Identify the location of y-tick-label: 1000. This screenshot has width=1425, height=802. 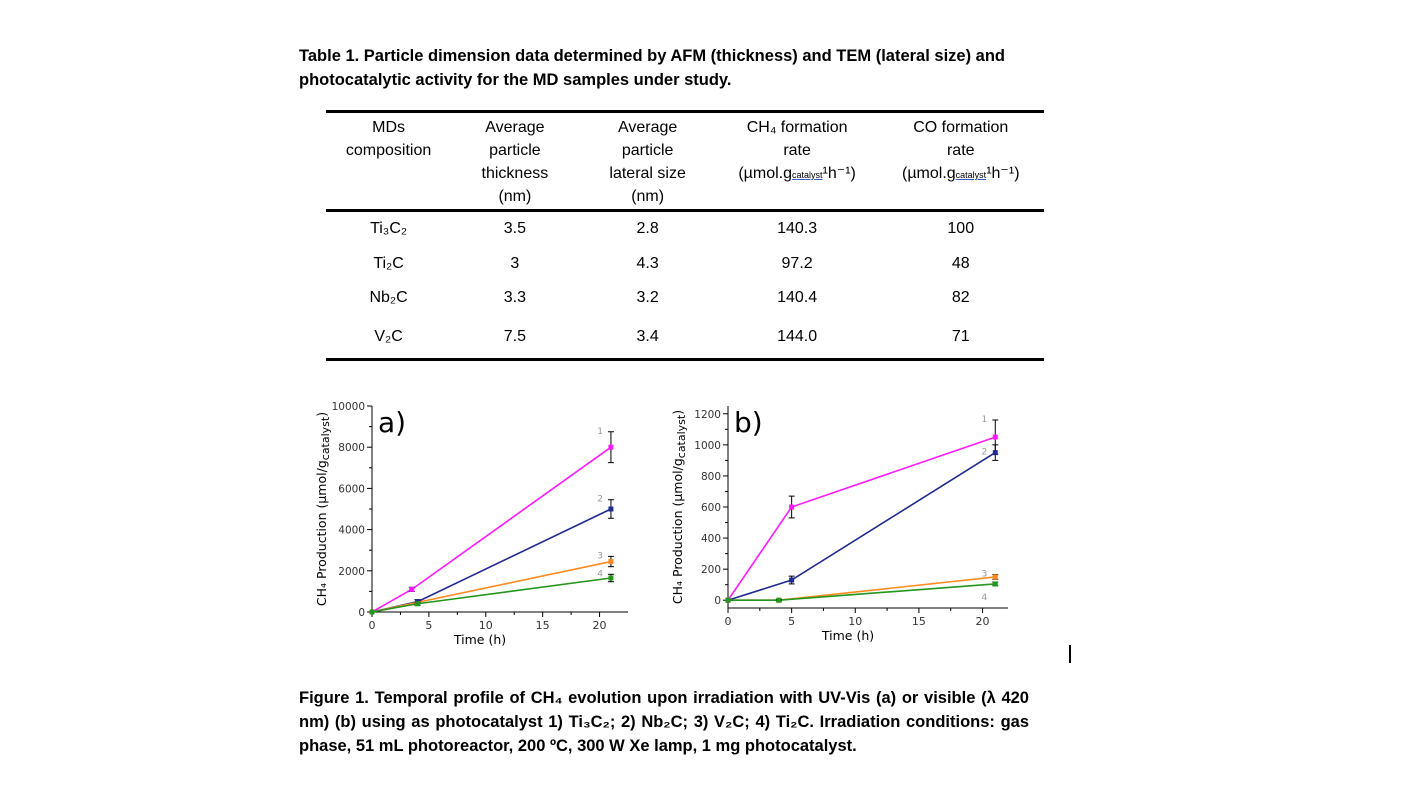
(707, 446).